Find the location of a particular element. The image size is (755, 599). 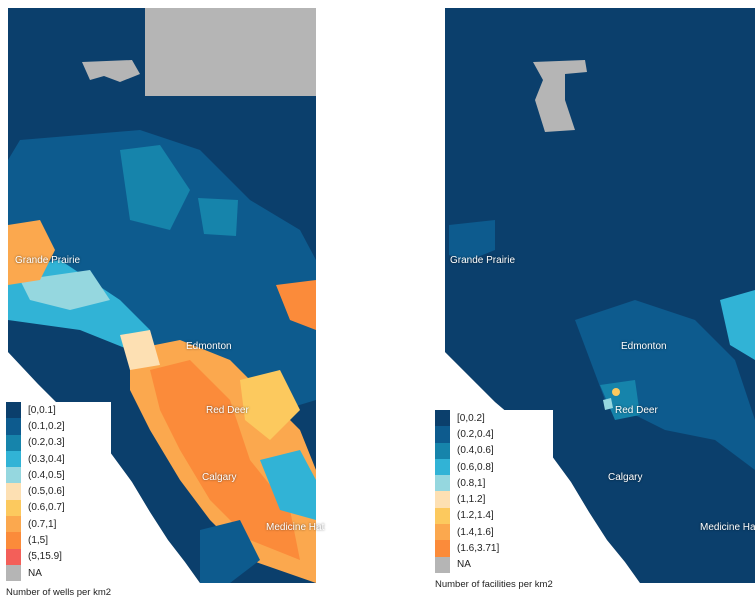

legend-item: (0.2,0.3] is located at coordinates (58, 442).